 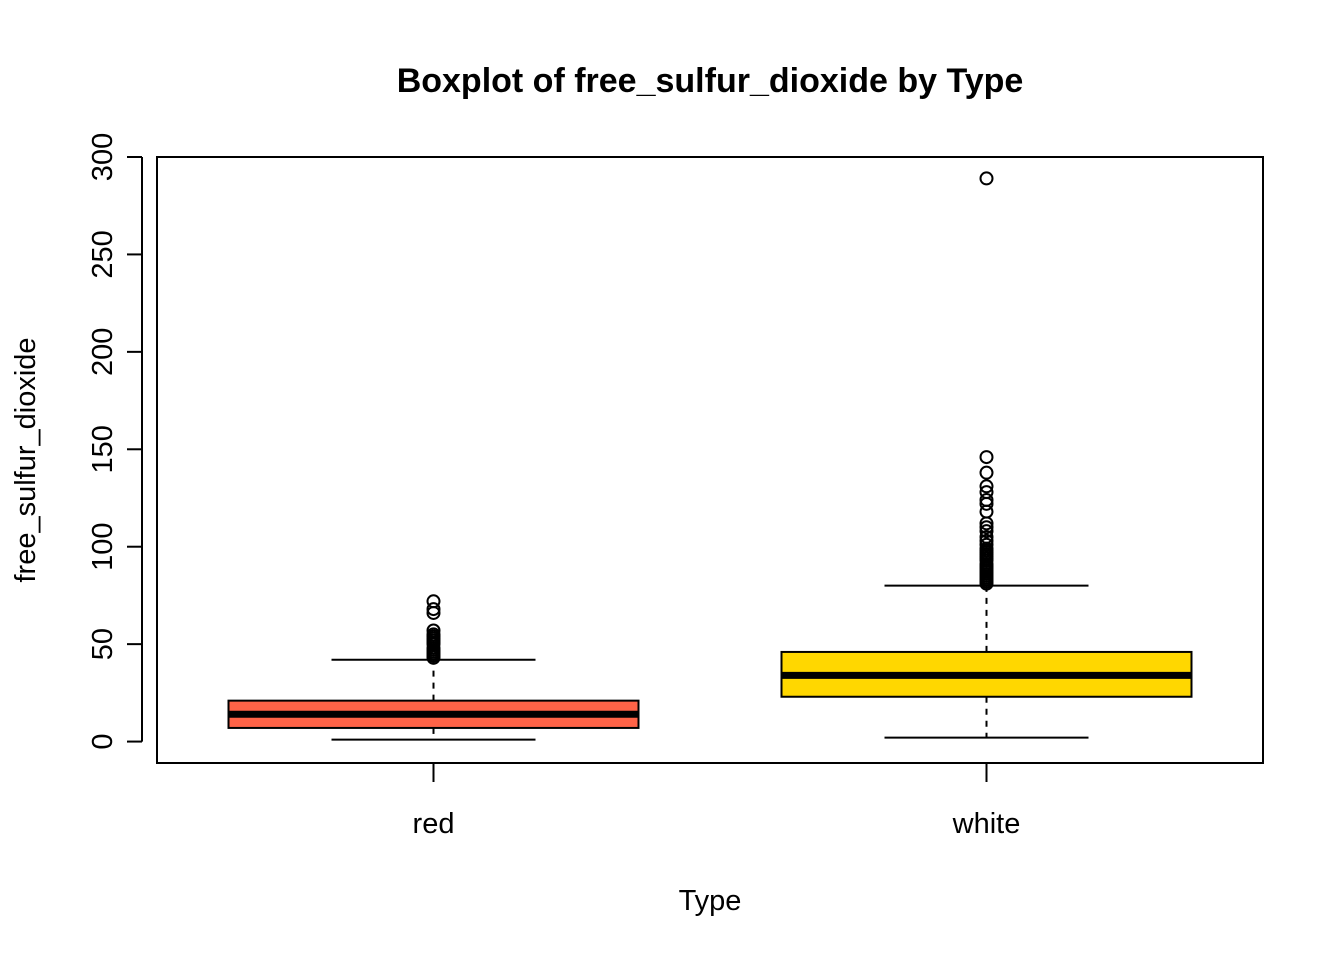 What do you see at coordinates (103, 547) in the screenshot?
I see `y-tick-label-100: 100` at bounding box center [103, 547].